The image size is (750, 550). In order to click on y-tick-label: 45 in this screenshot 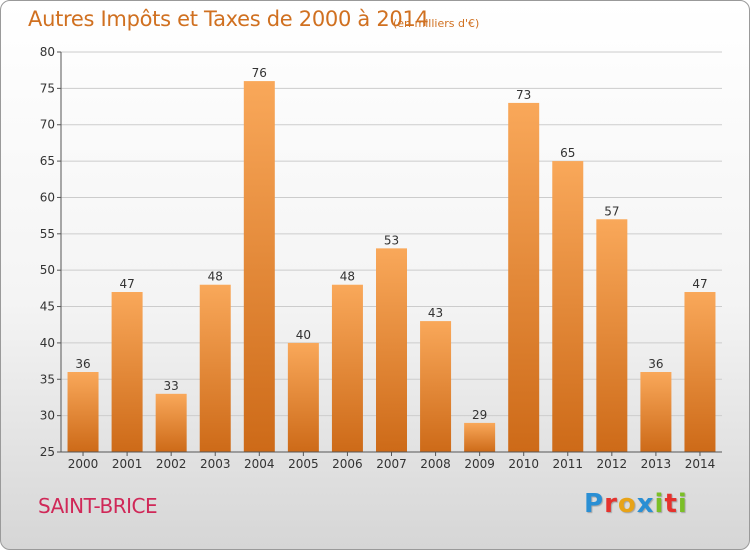, I will do `click(47, 307)`.